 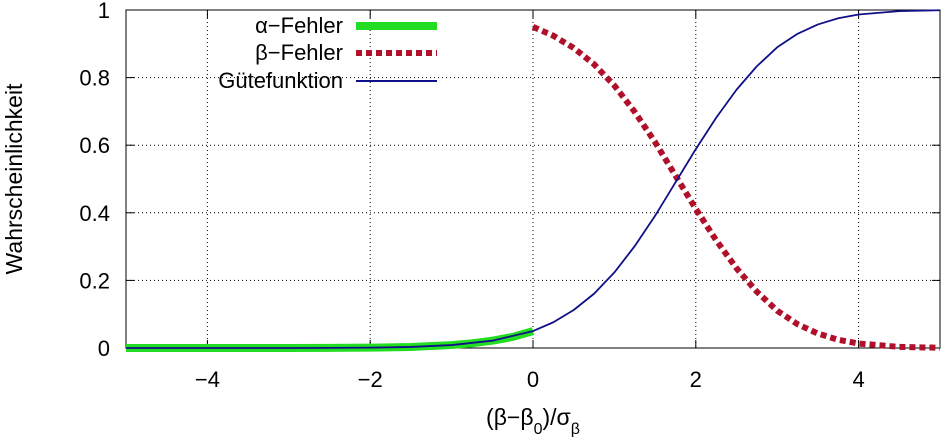 What do you see at coordinates (575, 429) in the screenshot?
I see `x-axis-label-sub-beta: β` at bounding box center [575, 429].